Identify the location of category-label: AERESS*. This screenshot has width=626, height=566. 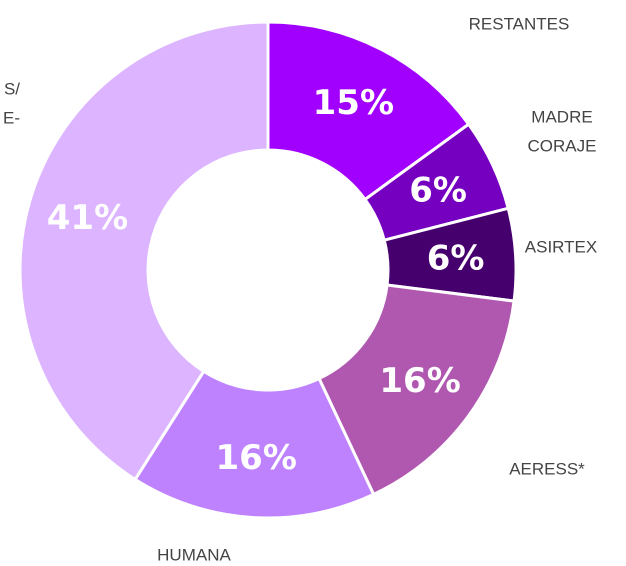
(547, 468).